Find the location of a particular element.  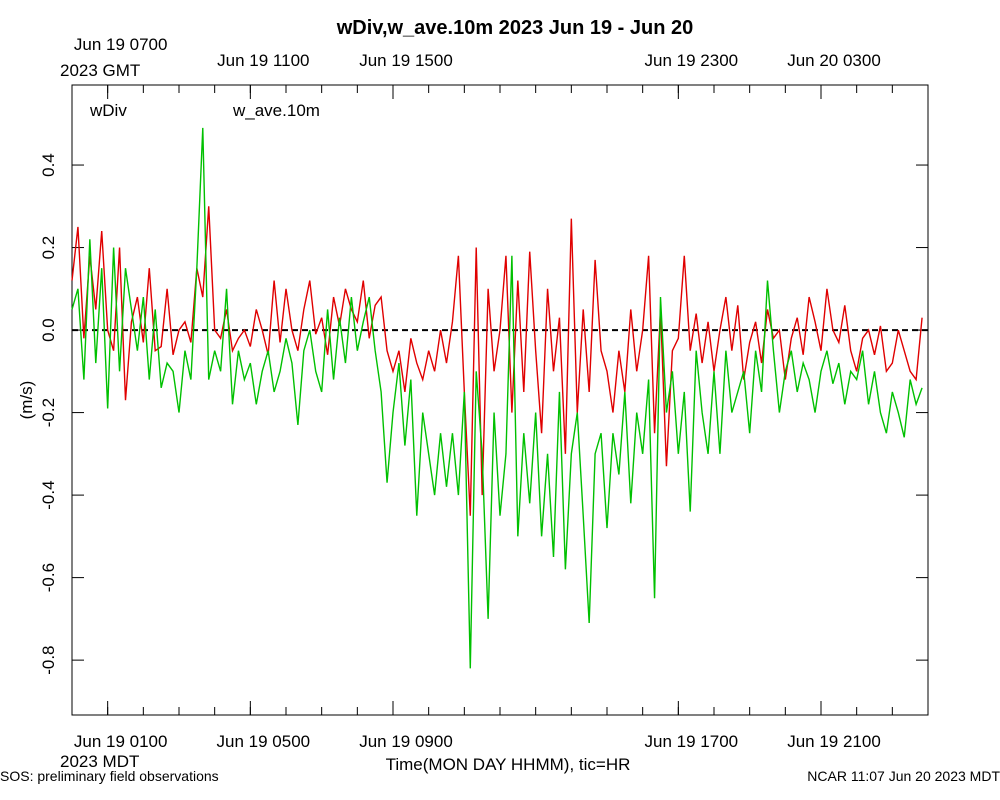

top-x-tick-label: Jun 19 0700 is located at coordinates (121, 44).